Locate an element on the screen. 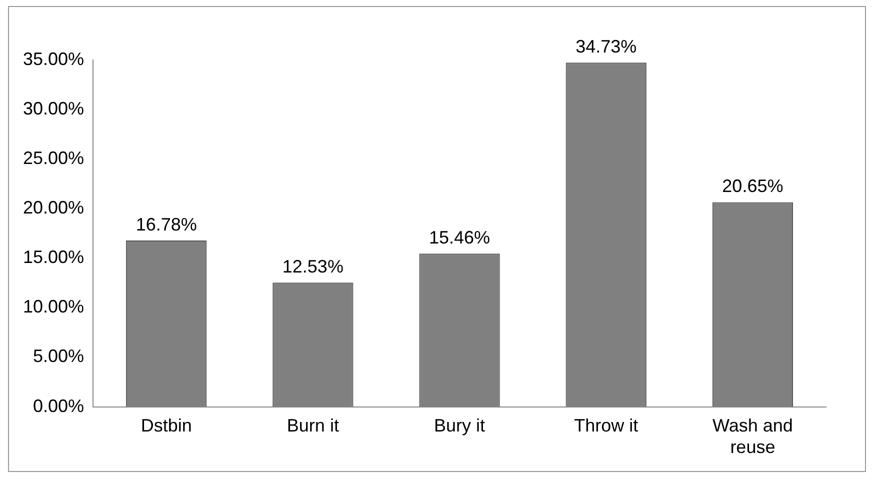  y-tick-label: 0.00% is located at coordinates (58, 406).